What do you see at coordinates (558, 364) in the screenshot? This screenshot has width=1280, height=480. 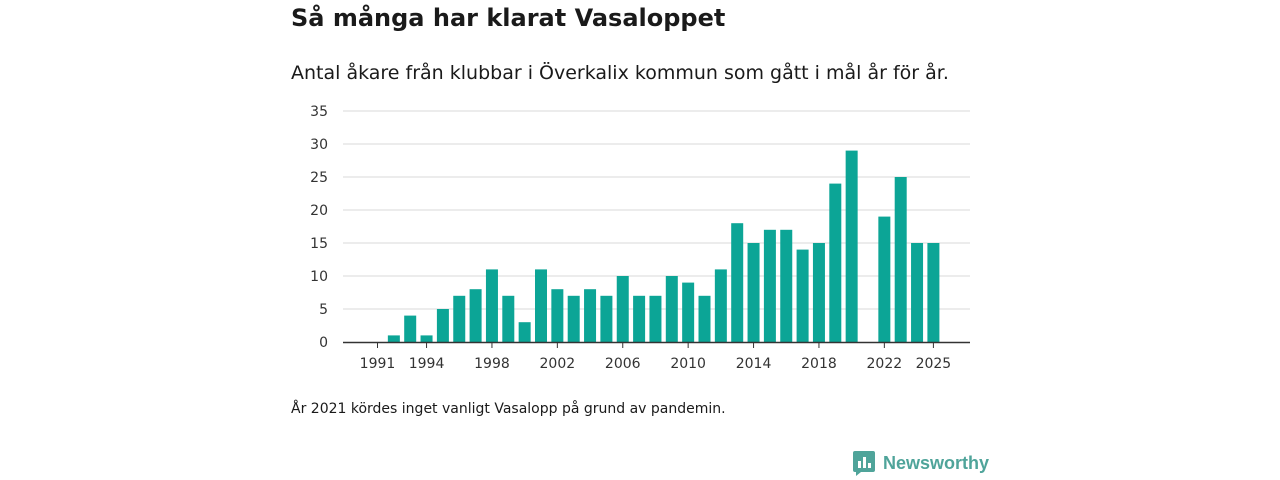 I see `x-tick-label: 2002` at bounding box center [558, 364].